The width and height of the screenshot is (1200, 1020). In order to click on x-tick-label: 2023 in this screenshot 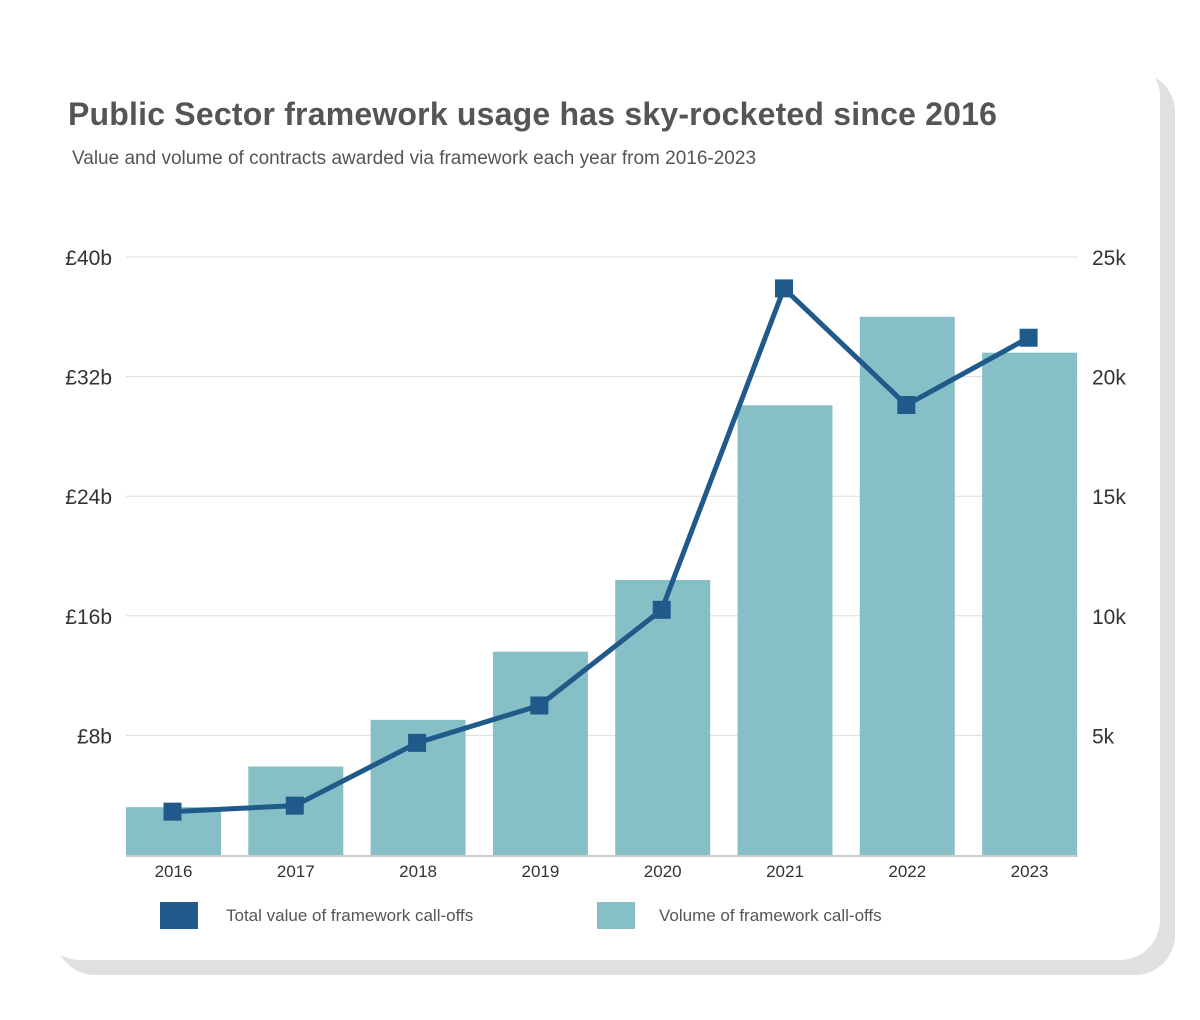, I will do `click(1030, 871)`.